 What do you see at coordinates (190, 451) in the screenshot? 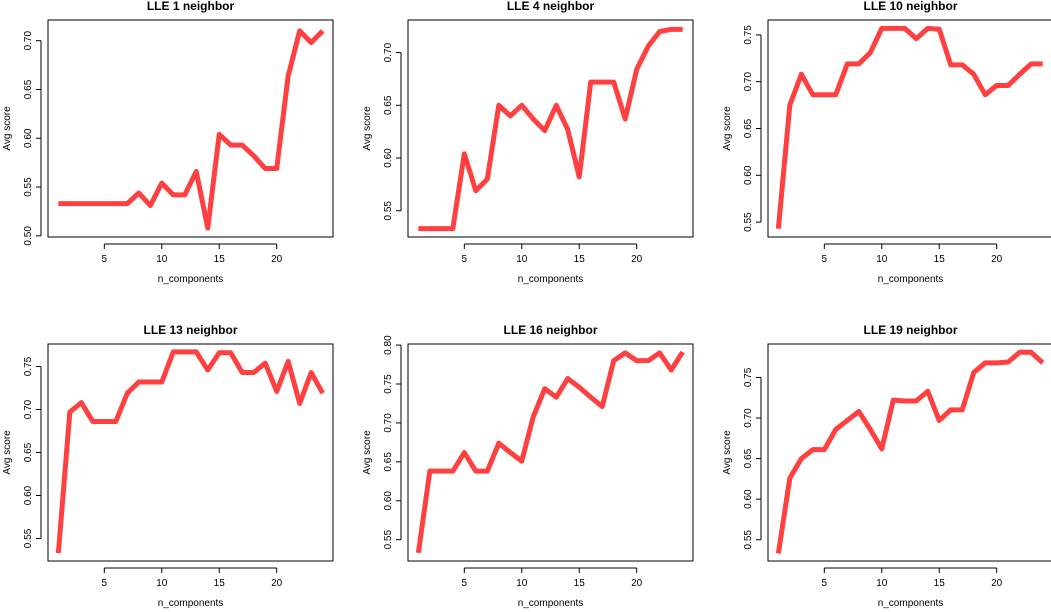
I see `chart-4-series-line` at bounding box center [190, 451].